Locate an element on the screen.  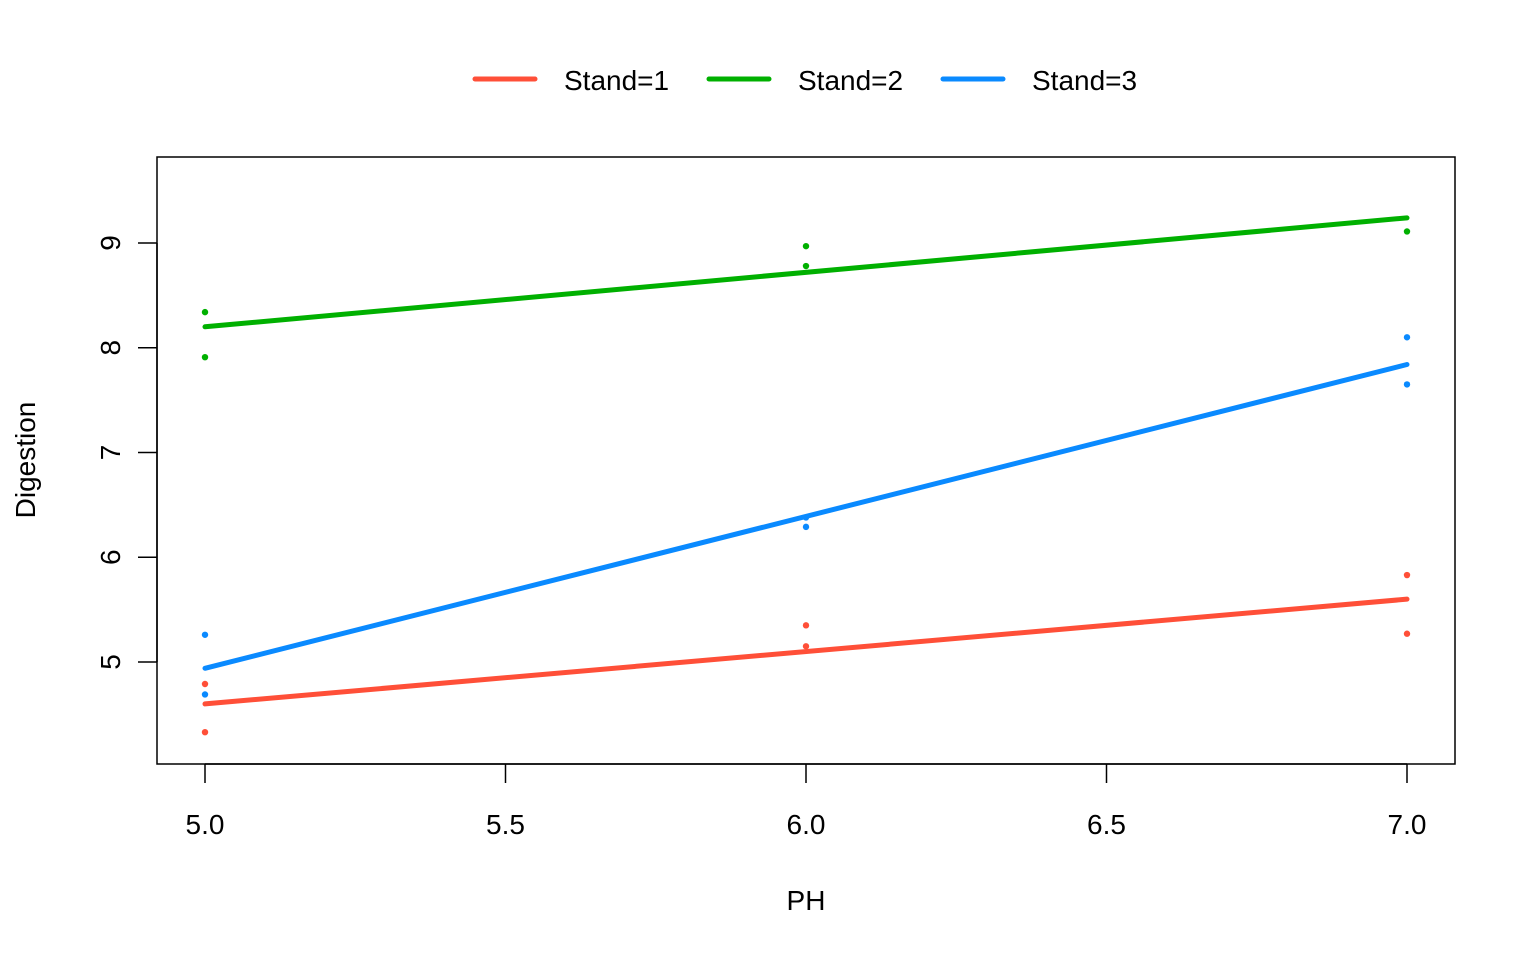
legend-label: Stand=3 is located at coordinates (1084, 80).